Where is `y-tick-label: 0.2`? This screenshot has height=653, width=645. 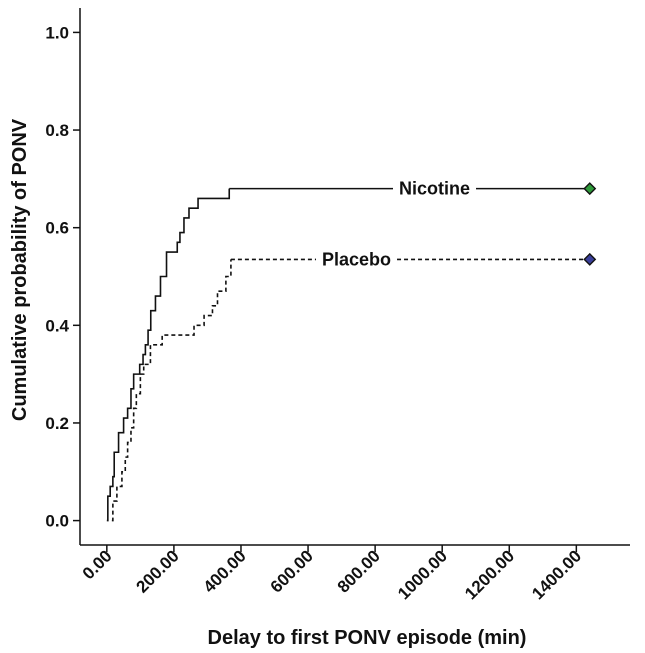
y-tick-label: 0.2 is located at coordinates (57, 423).